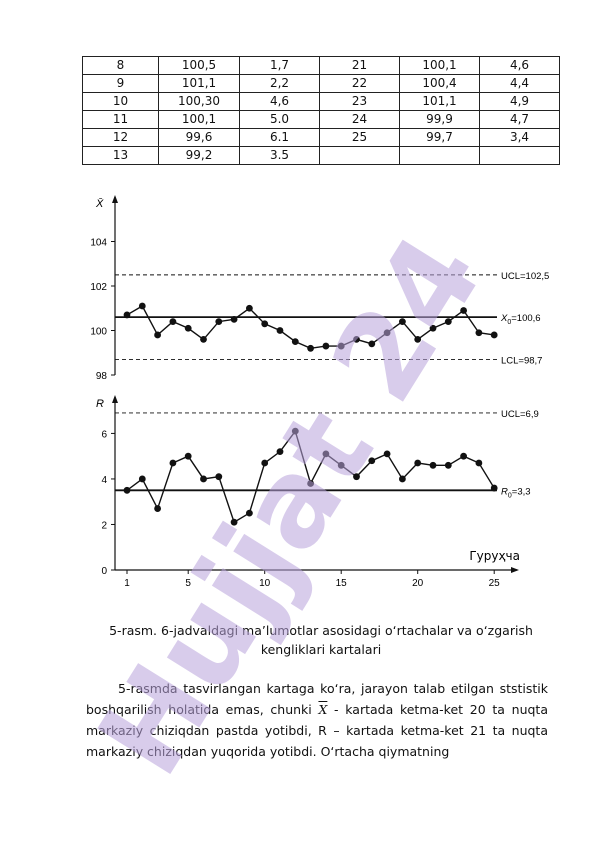 This screenshot has height=842, width=596. What do you see at coordinates (279, 83) in the screenshot?
I see `table-cell: 2,2` at bounding box center [279, 83].